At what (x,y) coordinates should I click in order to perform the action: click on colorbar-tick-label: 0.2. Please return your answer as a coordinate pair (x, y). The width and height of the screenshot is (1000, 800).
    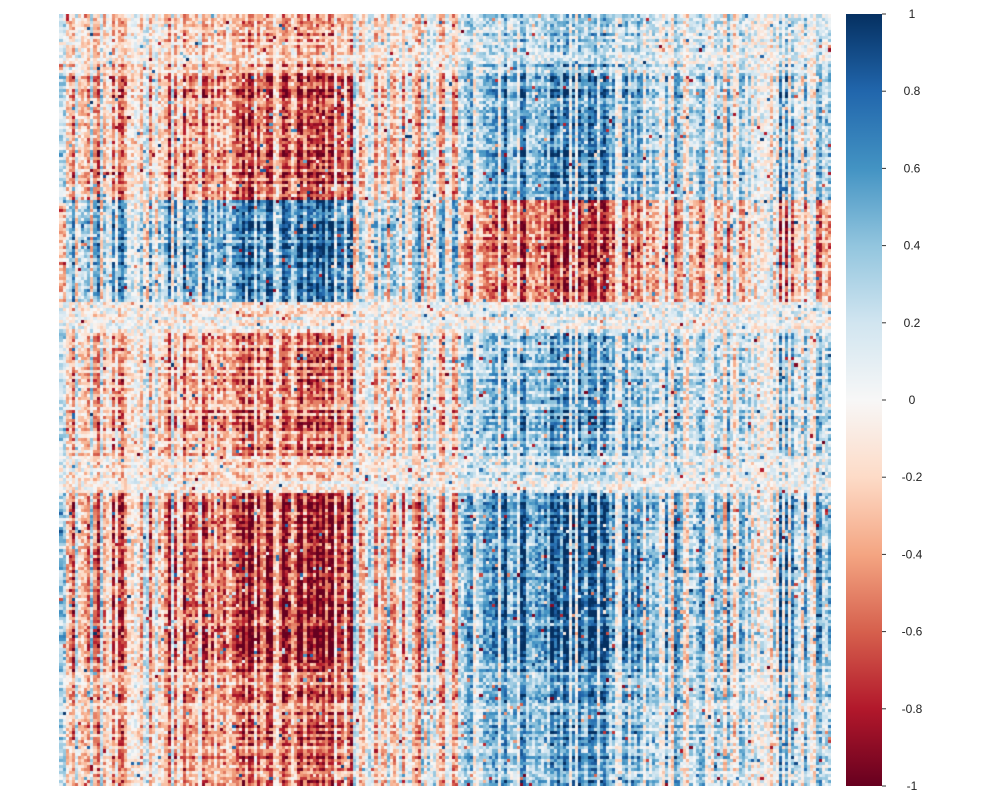
    Looking at the image, I should click on (912, 323).